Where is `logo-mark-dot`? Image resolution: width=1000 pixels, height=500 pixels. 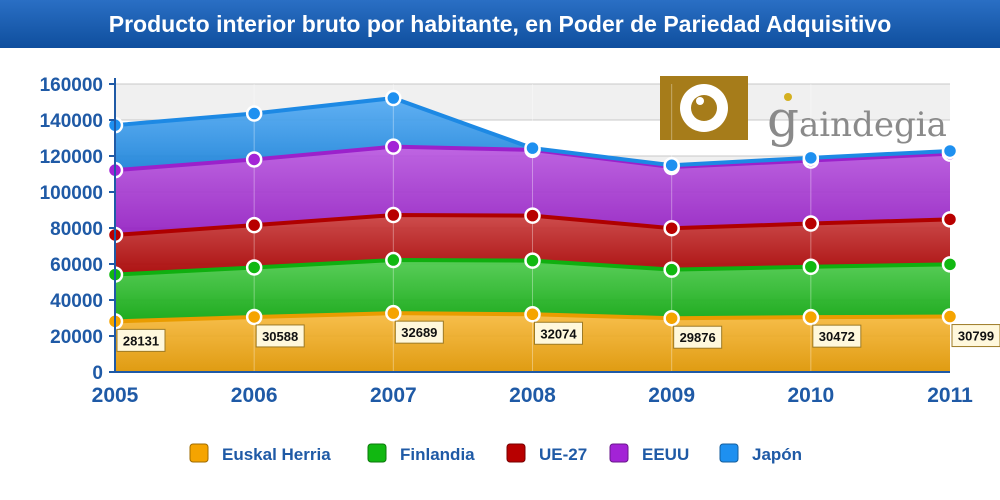
logo-mark-dot is located at coordinates (700, 101).